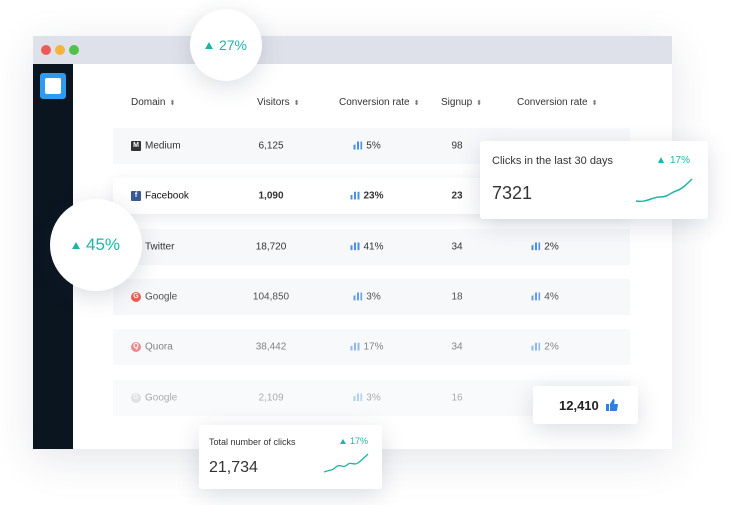 This screenshot has width=750, height=505. Describe the element at coordinates (46, 50) in the screenshot. I see `close-button` at that location.